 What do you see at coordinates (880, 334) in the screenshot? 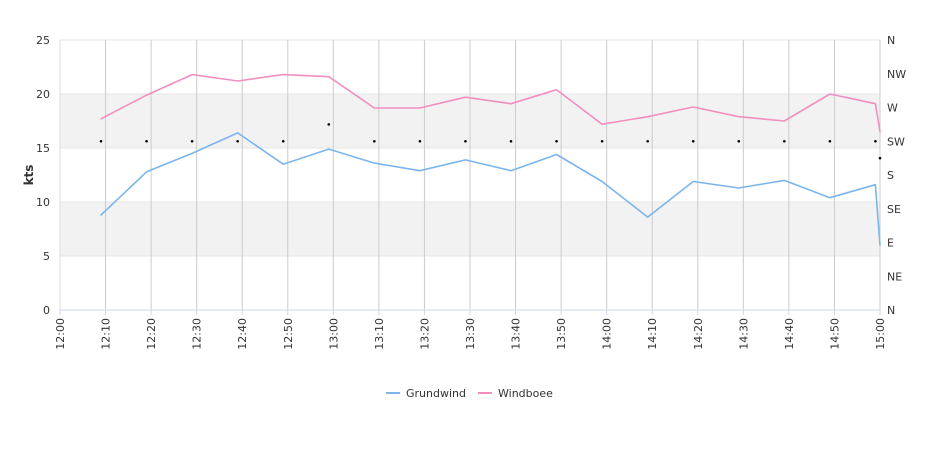
I see `x-tick-label: 15:00` at bounding box center [880, 334].